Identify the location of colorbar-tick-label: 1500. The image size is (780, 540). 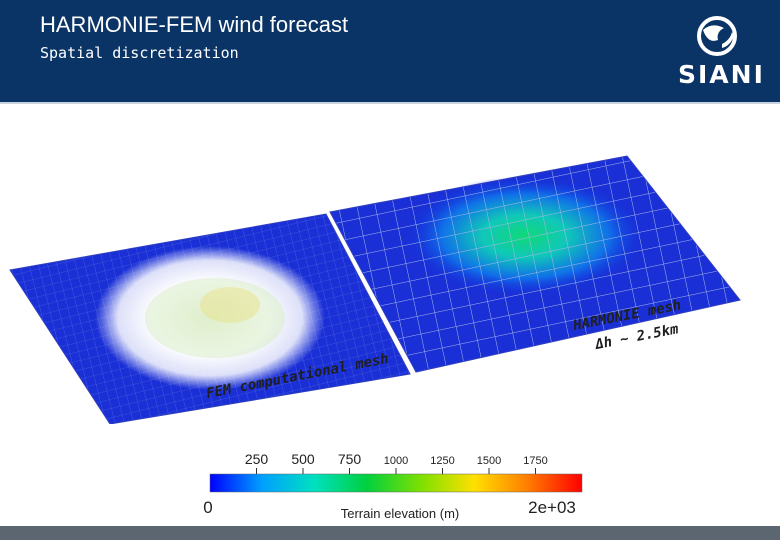
(489, 461).